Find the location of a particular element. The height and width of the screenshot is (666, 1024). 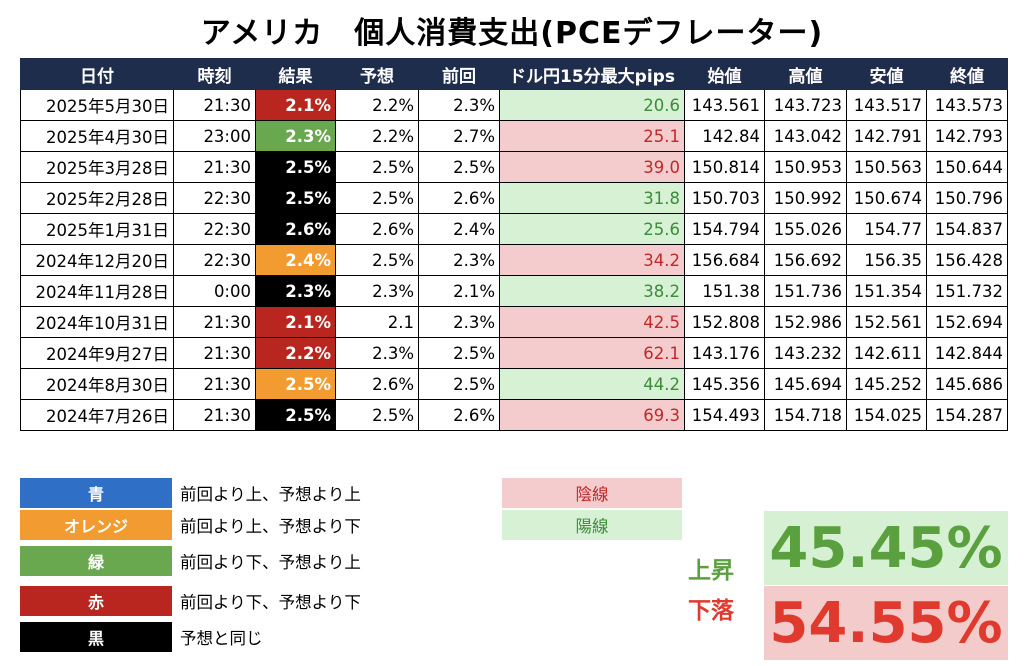

row-close: 154.287 is located at coordinates (967, 415).